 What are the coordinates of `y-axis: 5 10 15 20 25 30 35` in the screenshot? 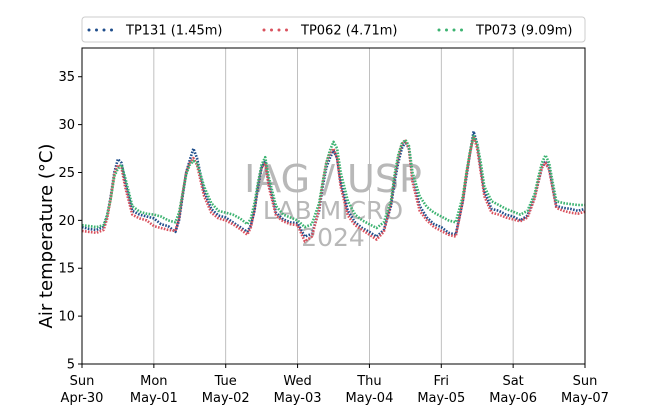 It's located at (70, 221).